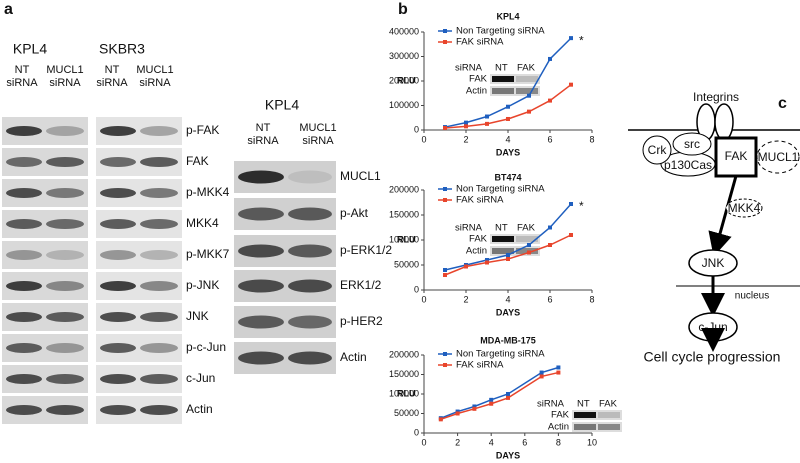 This screenshot has width=800, height=463. I want to click on chart-title: KPL4, so click(507, 16).